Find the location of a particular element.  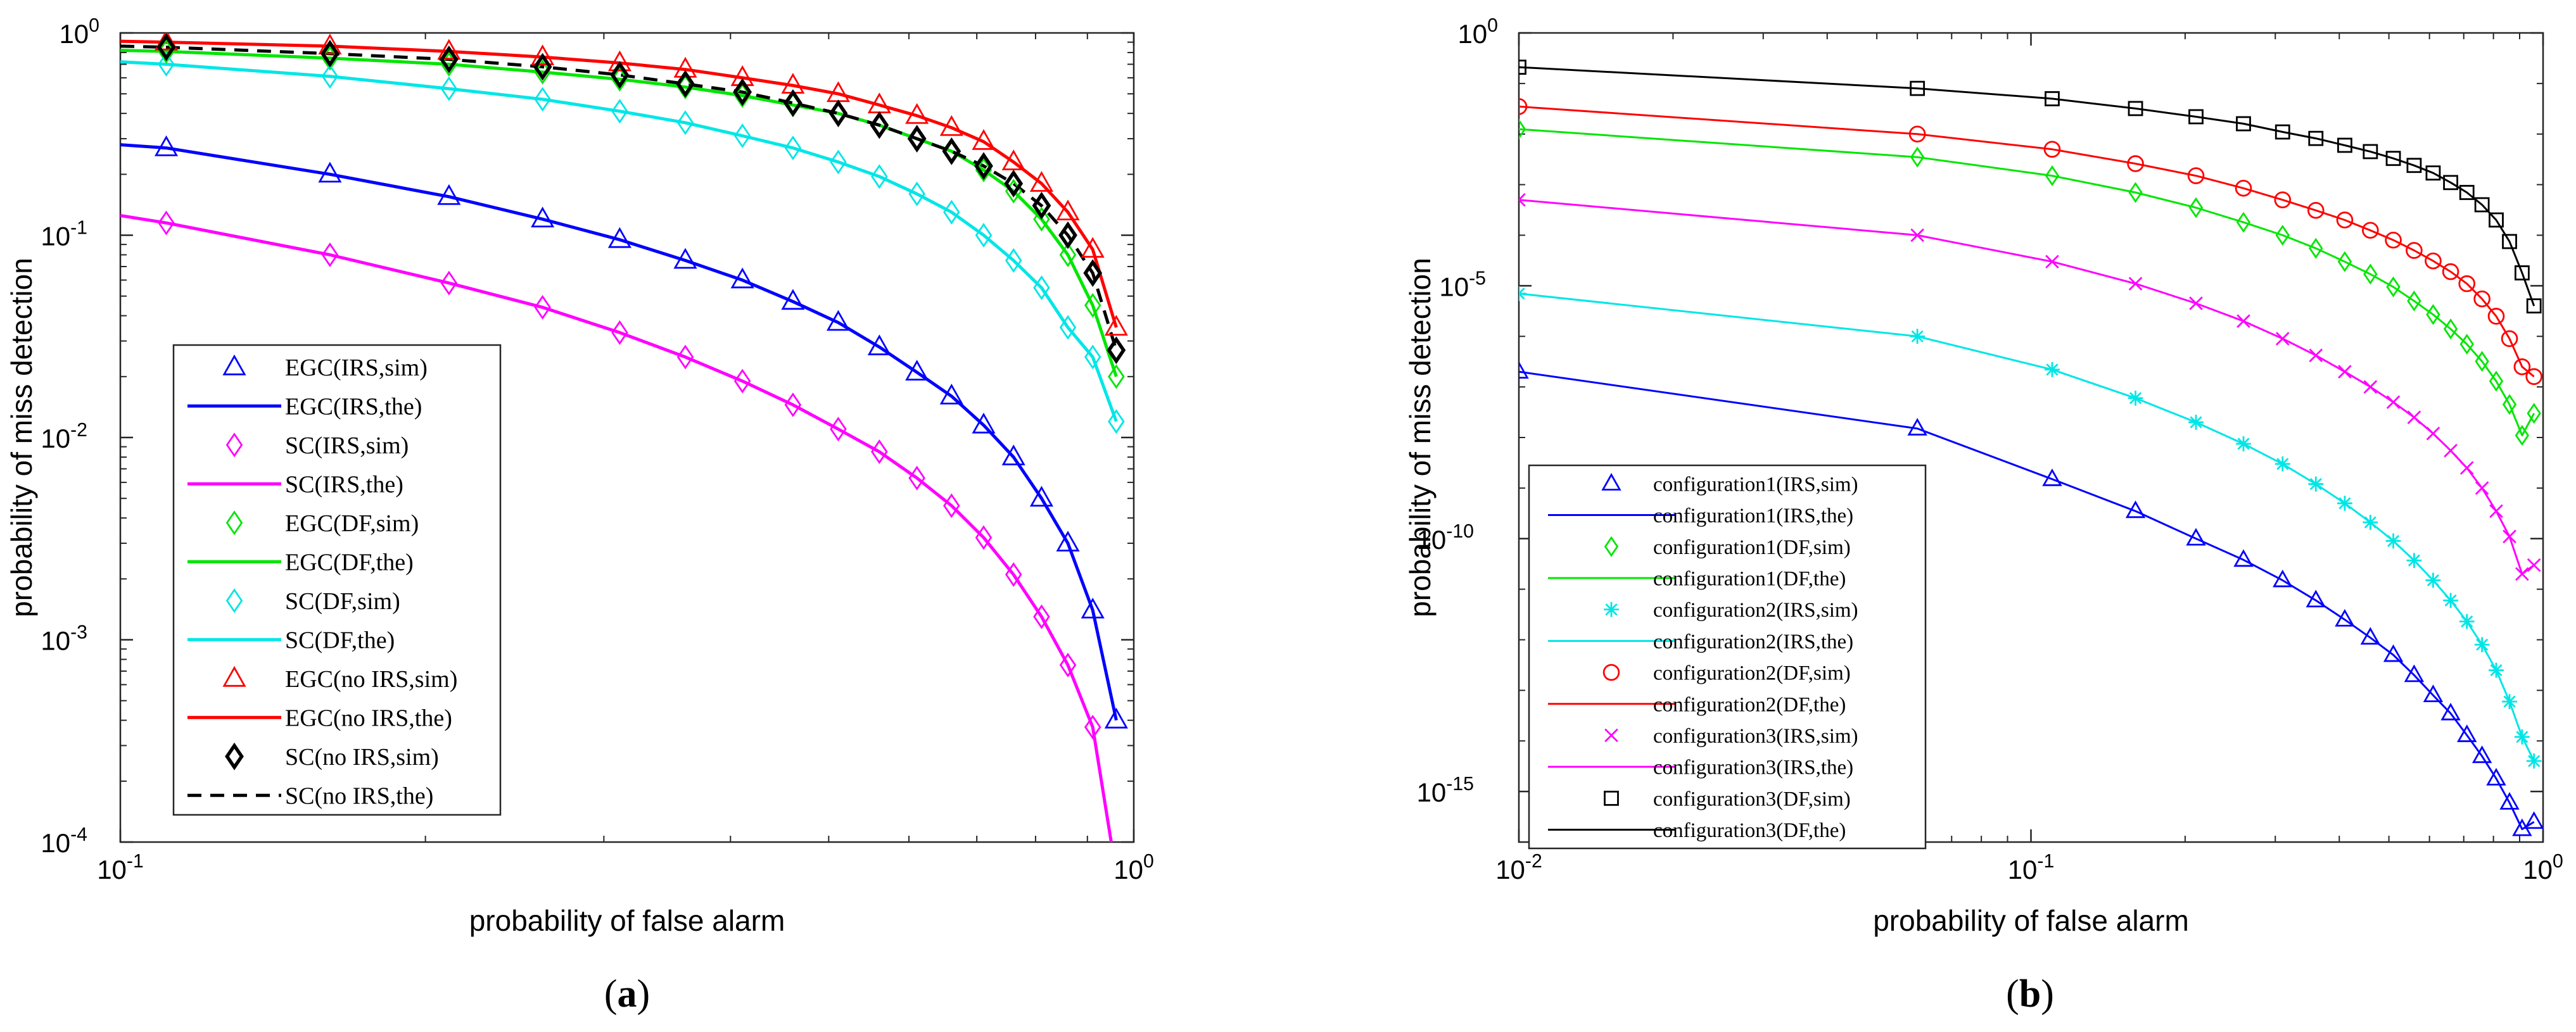

y-tick-label: 10-5 is located at coordinates (1462, 284).